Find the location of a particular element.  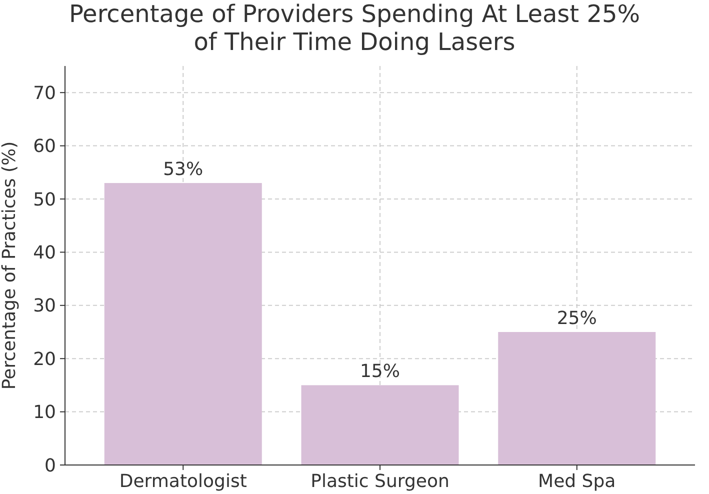

y-tick-label: 70 is located at coordinates (44, 93).